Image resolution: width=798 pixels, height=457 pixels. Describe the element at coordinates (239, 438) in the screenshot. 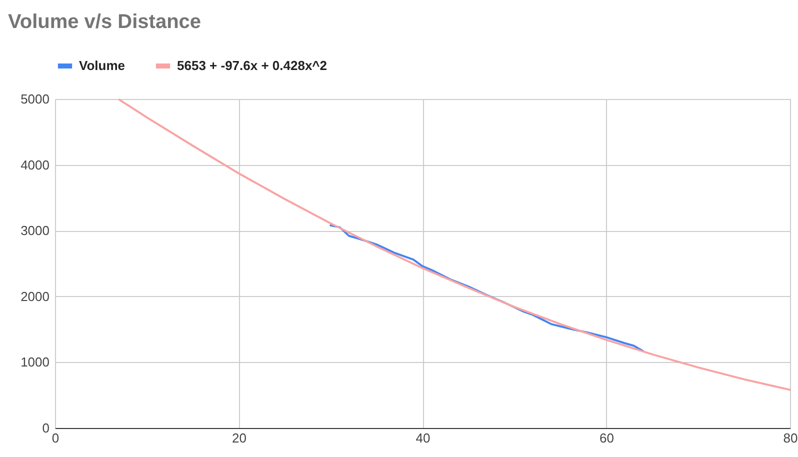

I see `x-tick-label: 20` at that location.